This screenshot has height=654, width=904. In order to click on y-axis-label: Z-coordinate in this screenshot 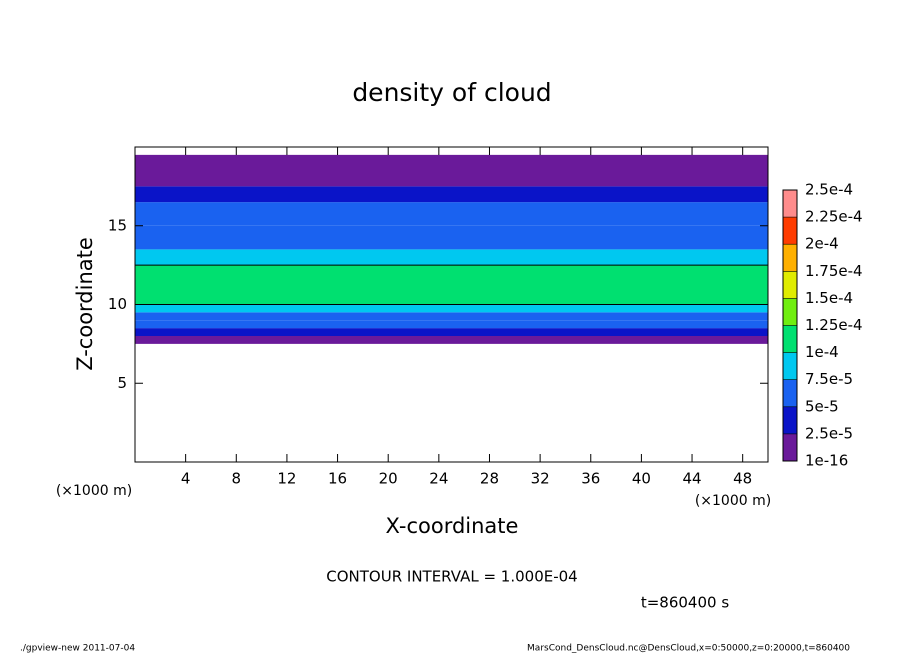, I will do `click(85, 304)`.